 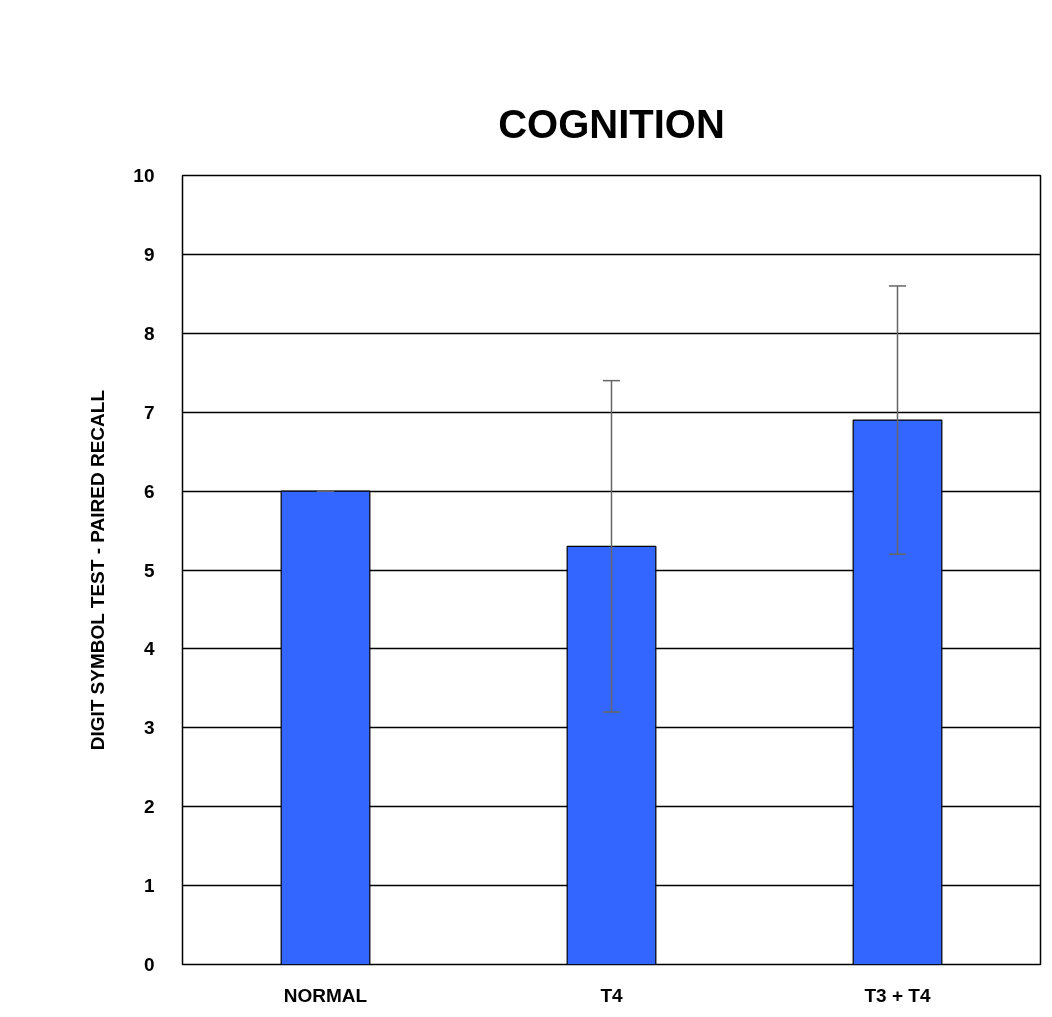 What do you see at coordinates (98, 570) in the screenshot?
I see `y-axis-title: DIGIT SYMBOL TEST - PAIRED RECALL` at bounding box center [98, 570].